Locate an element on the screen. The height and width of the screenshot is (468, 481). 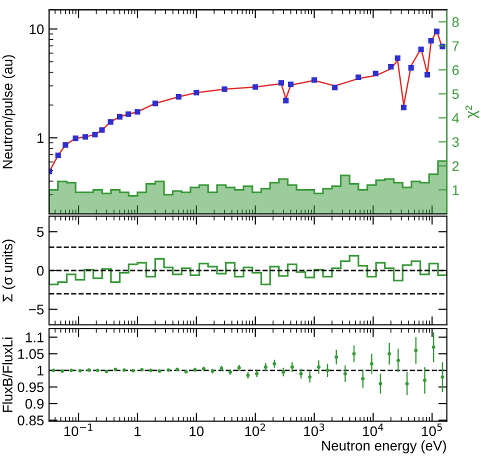
x-tick-label: 10$^{−1}$ is located at coordinates (78, 430).